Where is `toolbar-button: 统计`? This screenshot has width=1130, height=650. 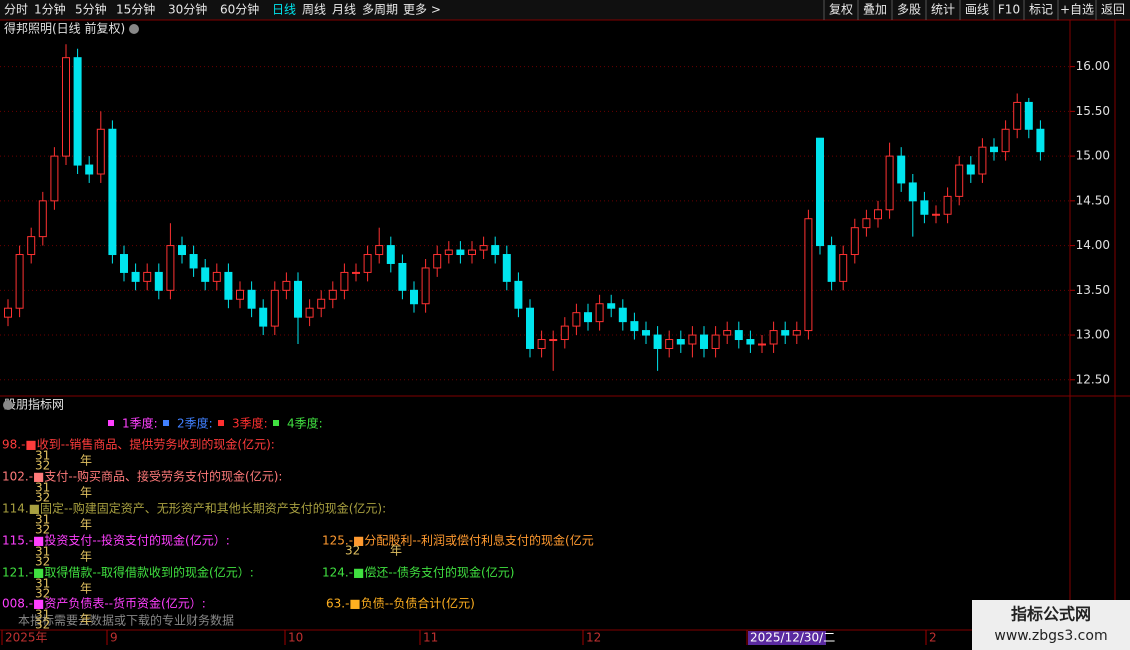
toolbar-button: 统计 is located at coordinates (943, 10).